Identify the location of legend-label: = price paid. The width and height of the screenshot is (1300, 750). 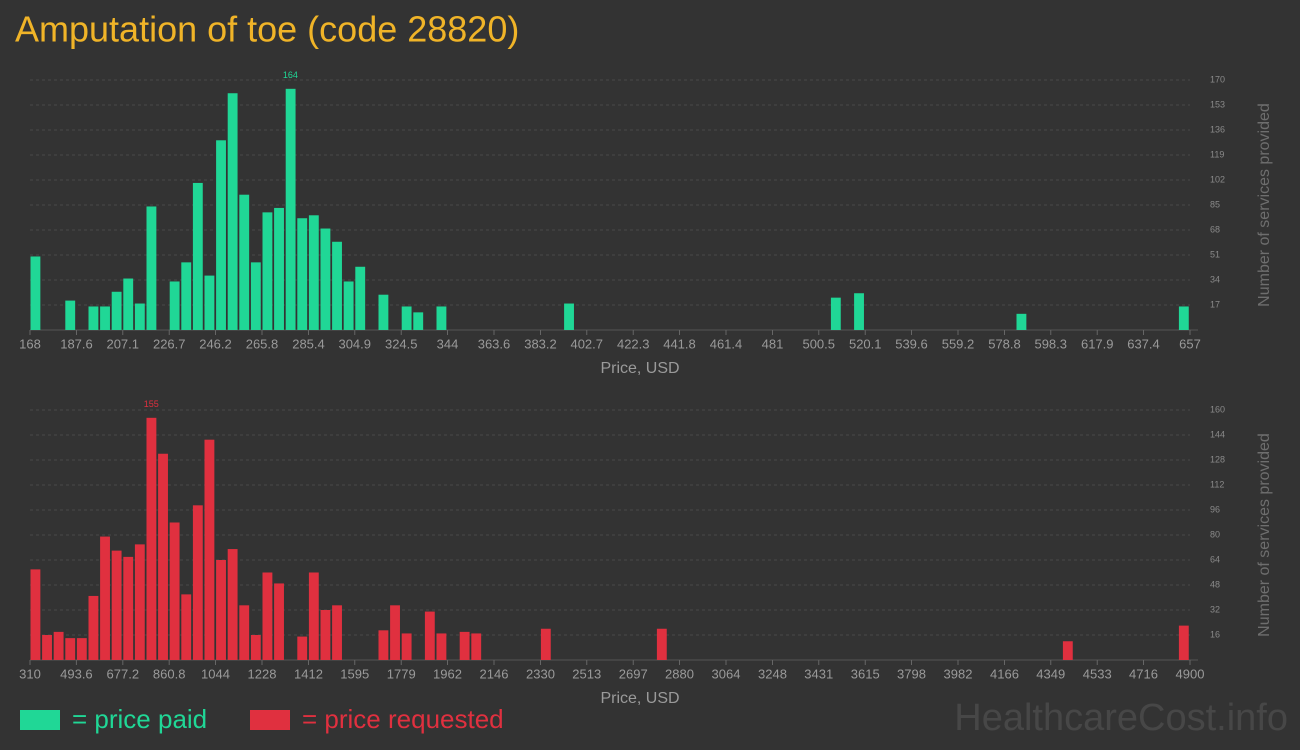
(139, 719).